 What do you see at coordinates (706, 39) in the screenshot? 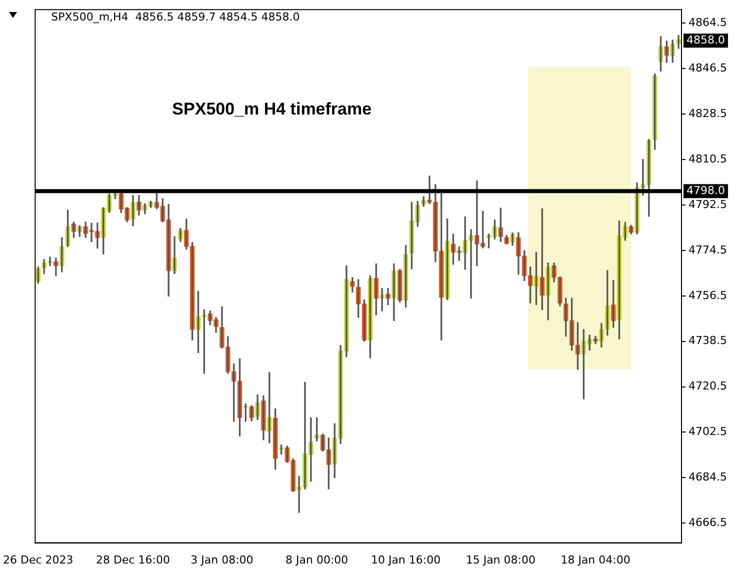
I see `text: 4858.0` at bounding box center [706, 39].